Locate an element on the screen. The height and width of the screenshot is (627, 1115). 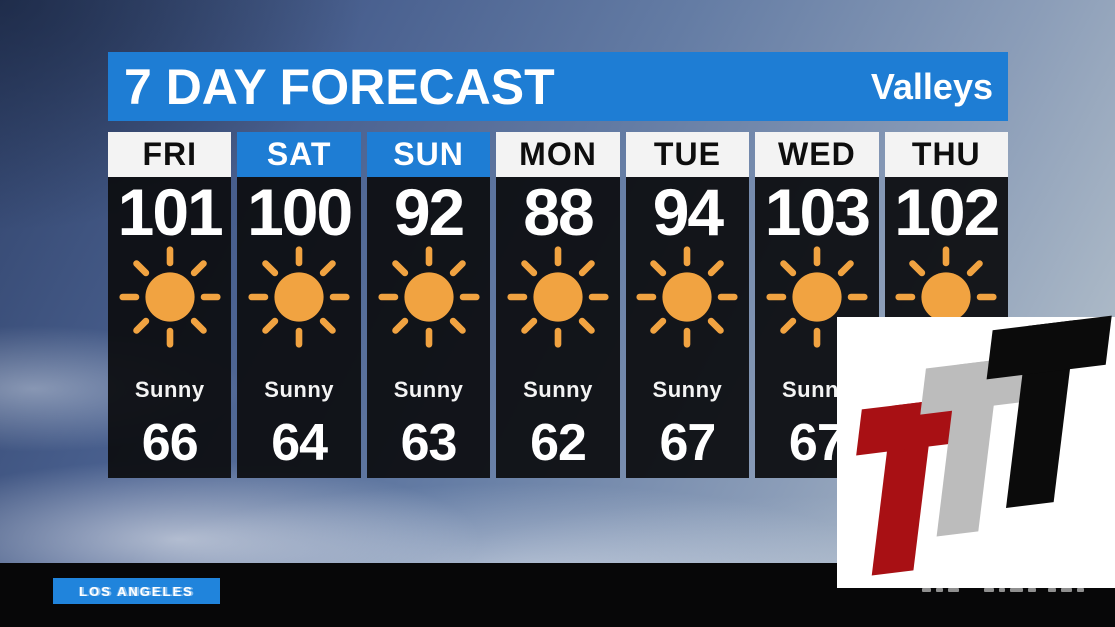
header-bar: 7 DAY FORECAST Valleys is located at coordinates (558, 86).